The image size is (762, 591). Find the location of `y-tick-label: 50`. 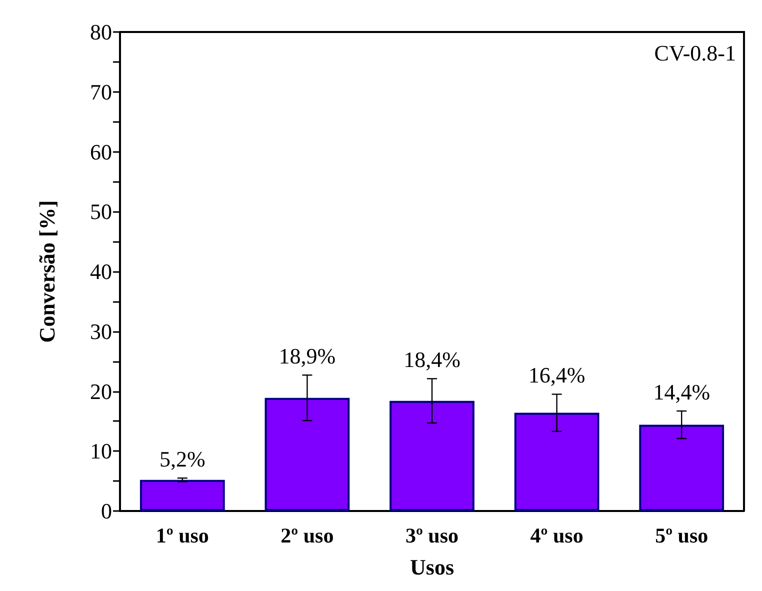

y-tick-label: 50 is located at coordinates (101, 211).